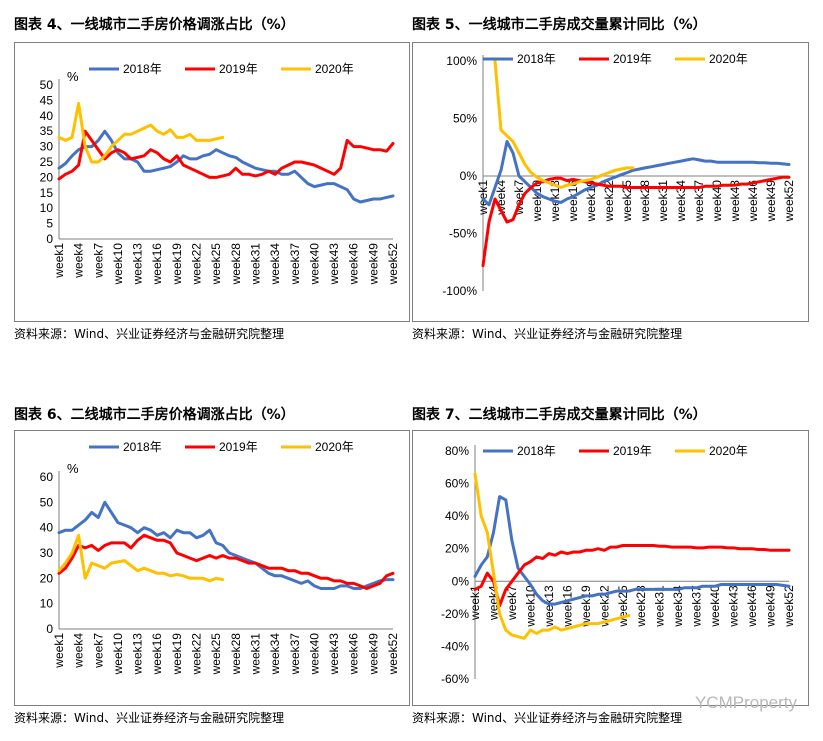  I want to click on y-tick-label: -100%, so click(459, 291).